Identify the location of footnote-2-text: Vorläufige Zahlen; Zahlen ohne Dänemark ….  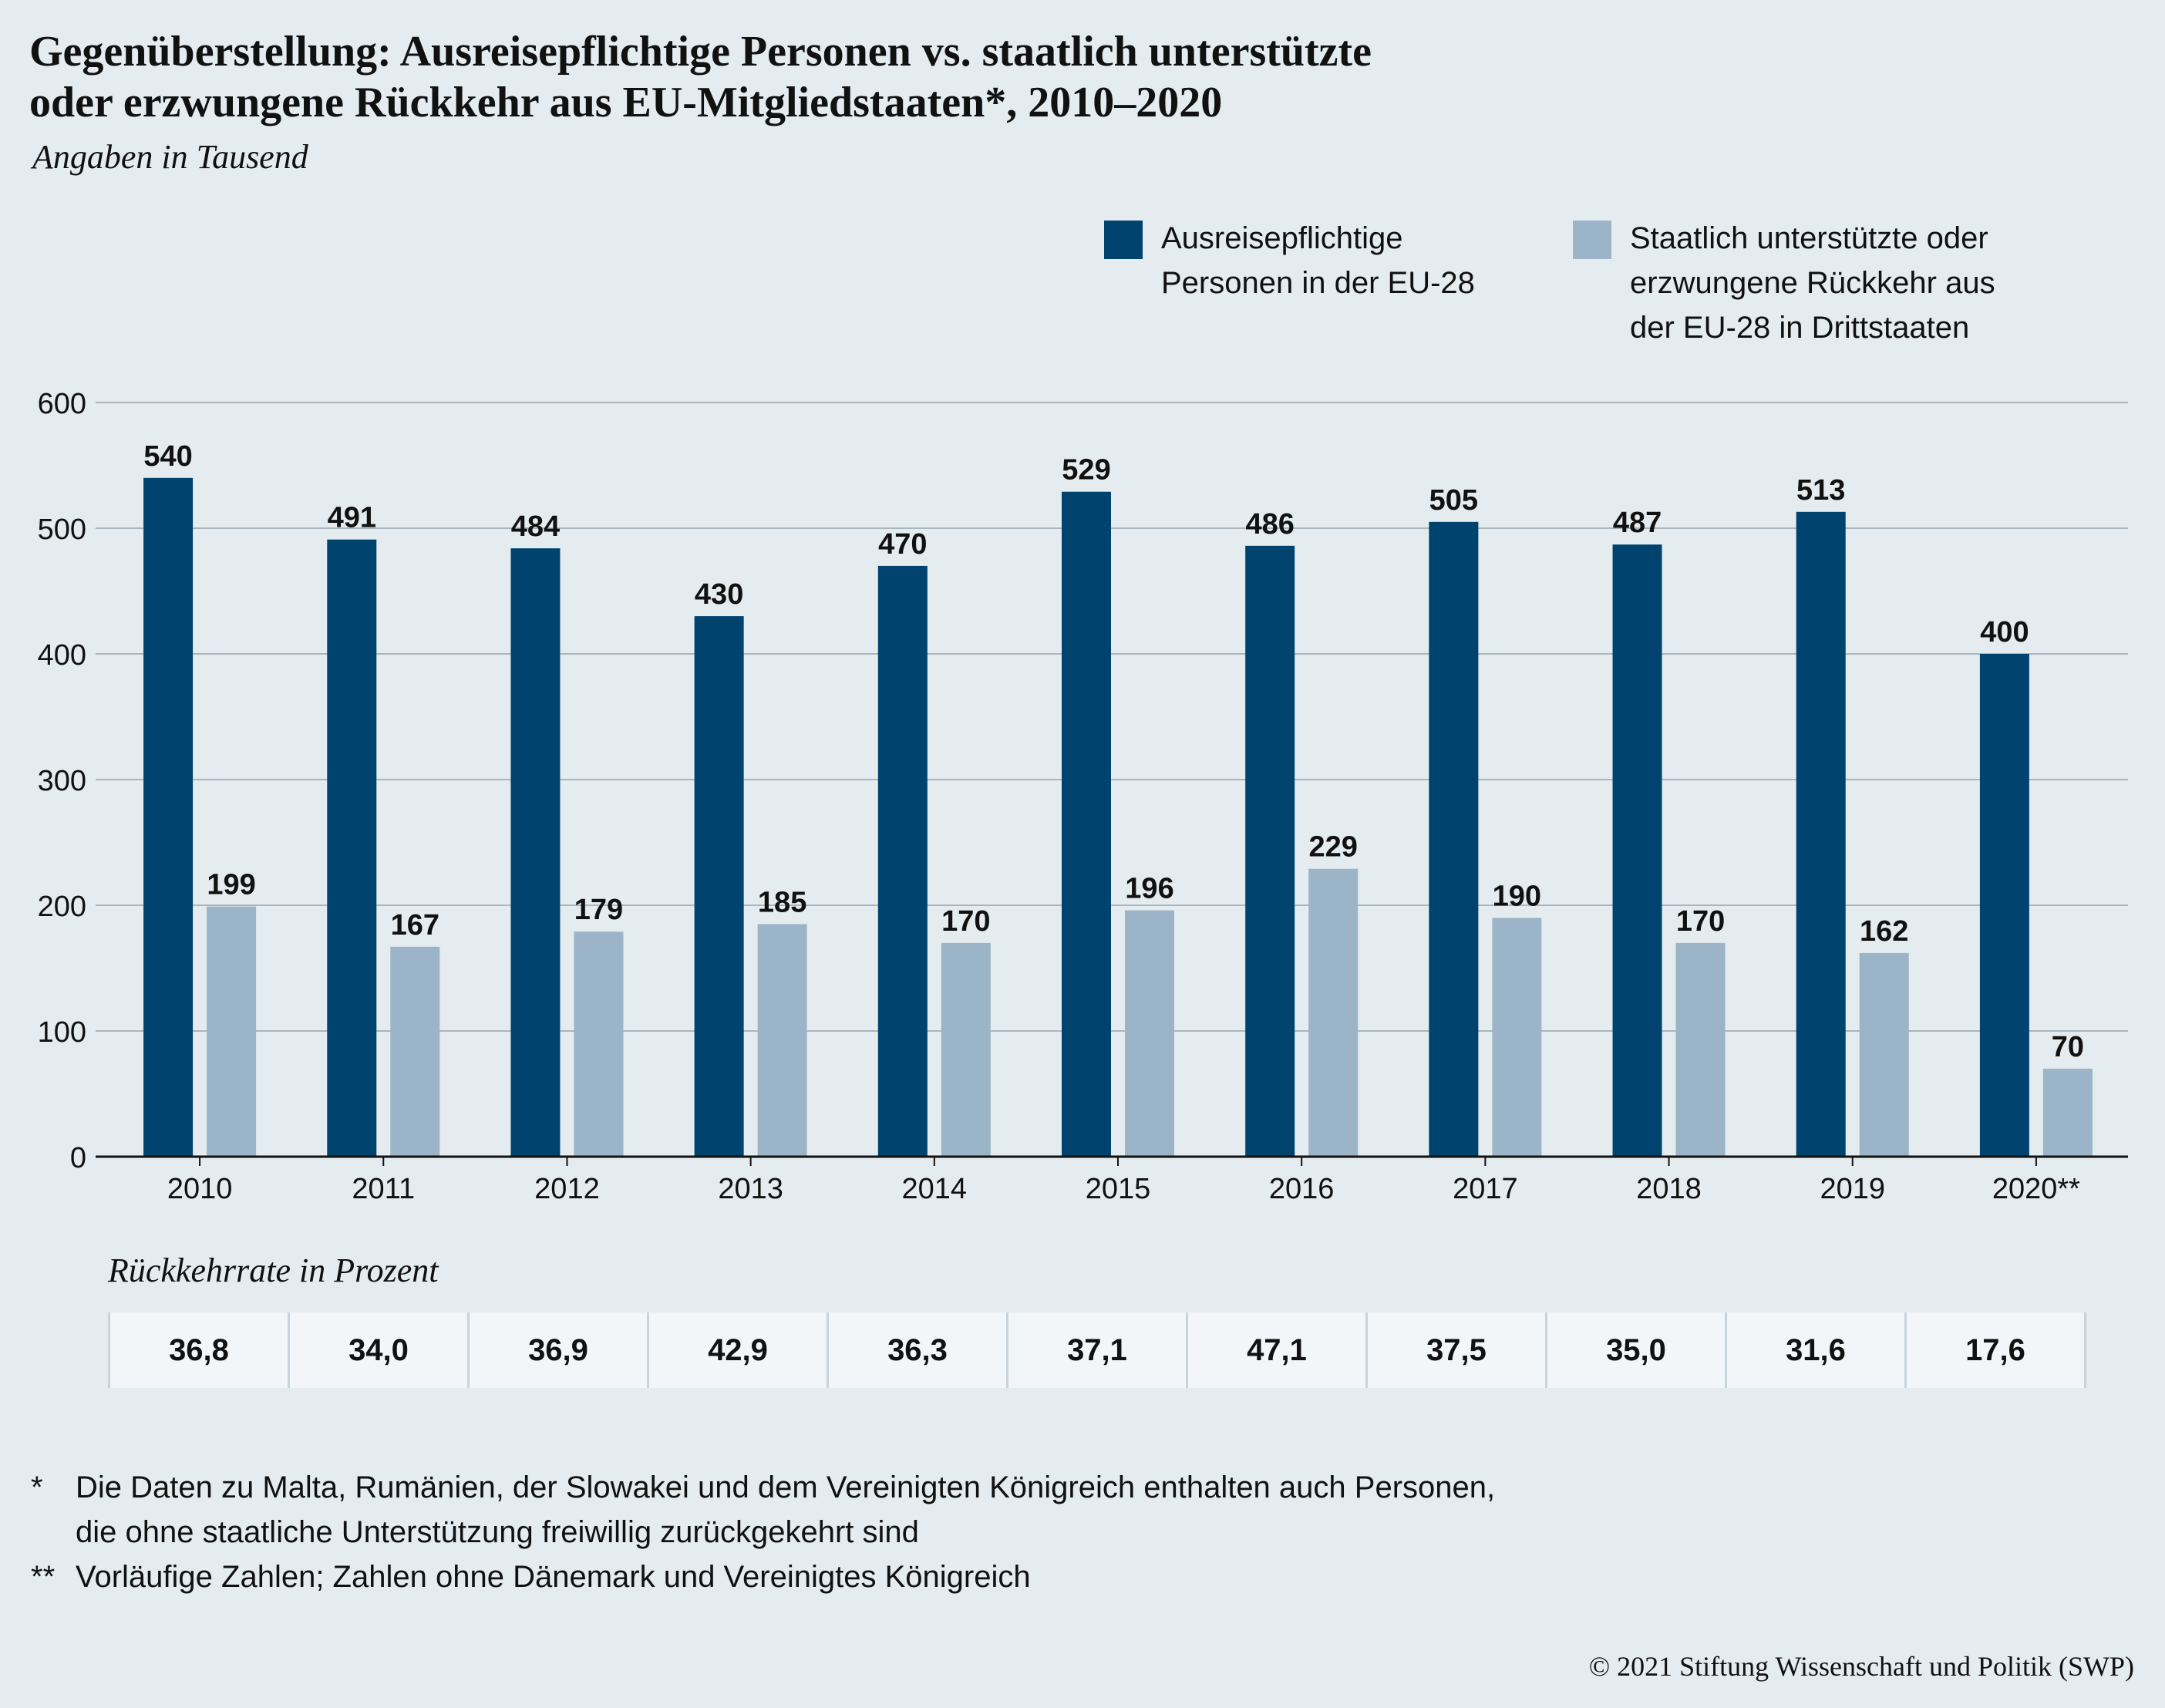
(553, 1577).